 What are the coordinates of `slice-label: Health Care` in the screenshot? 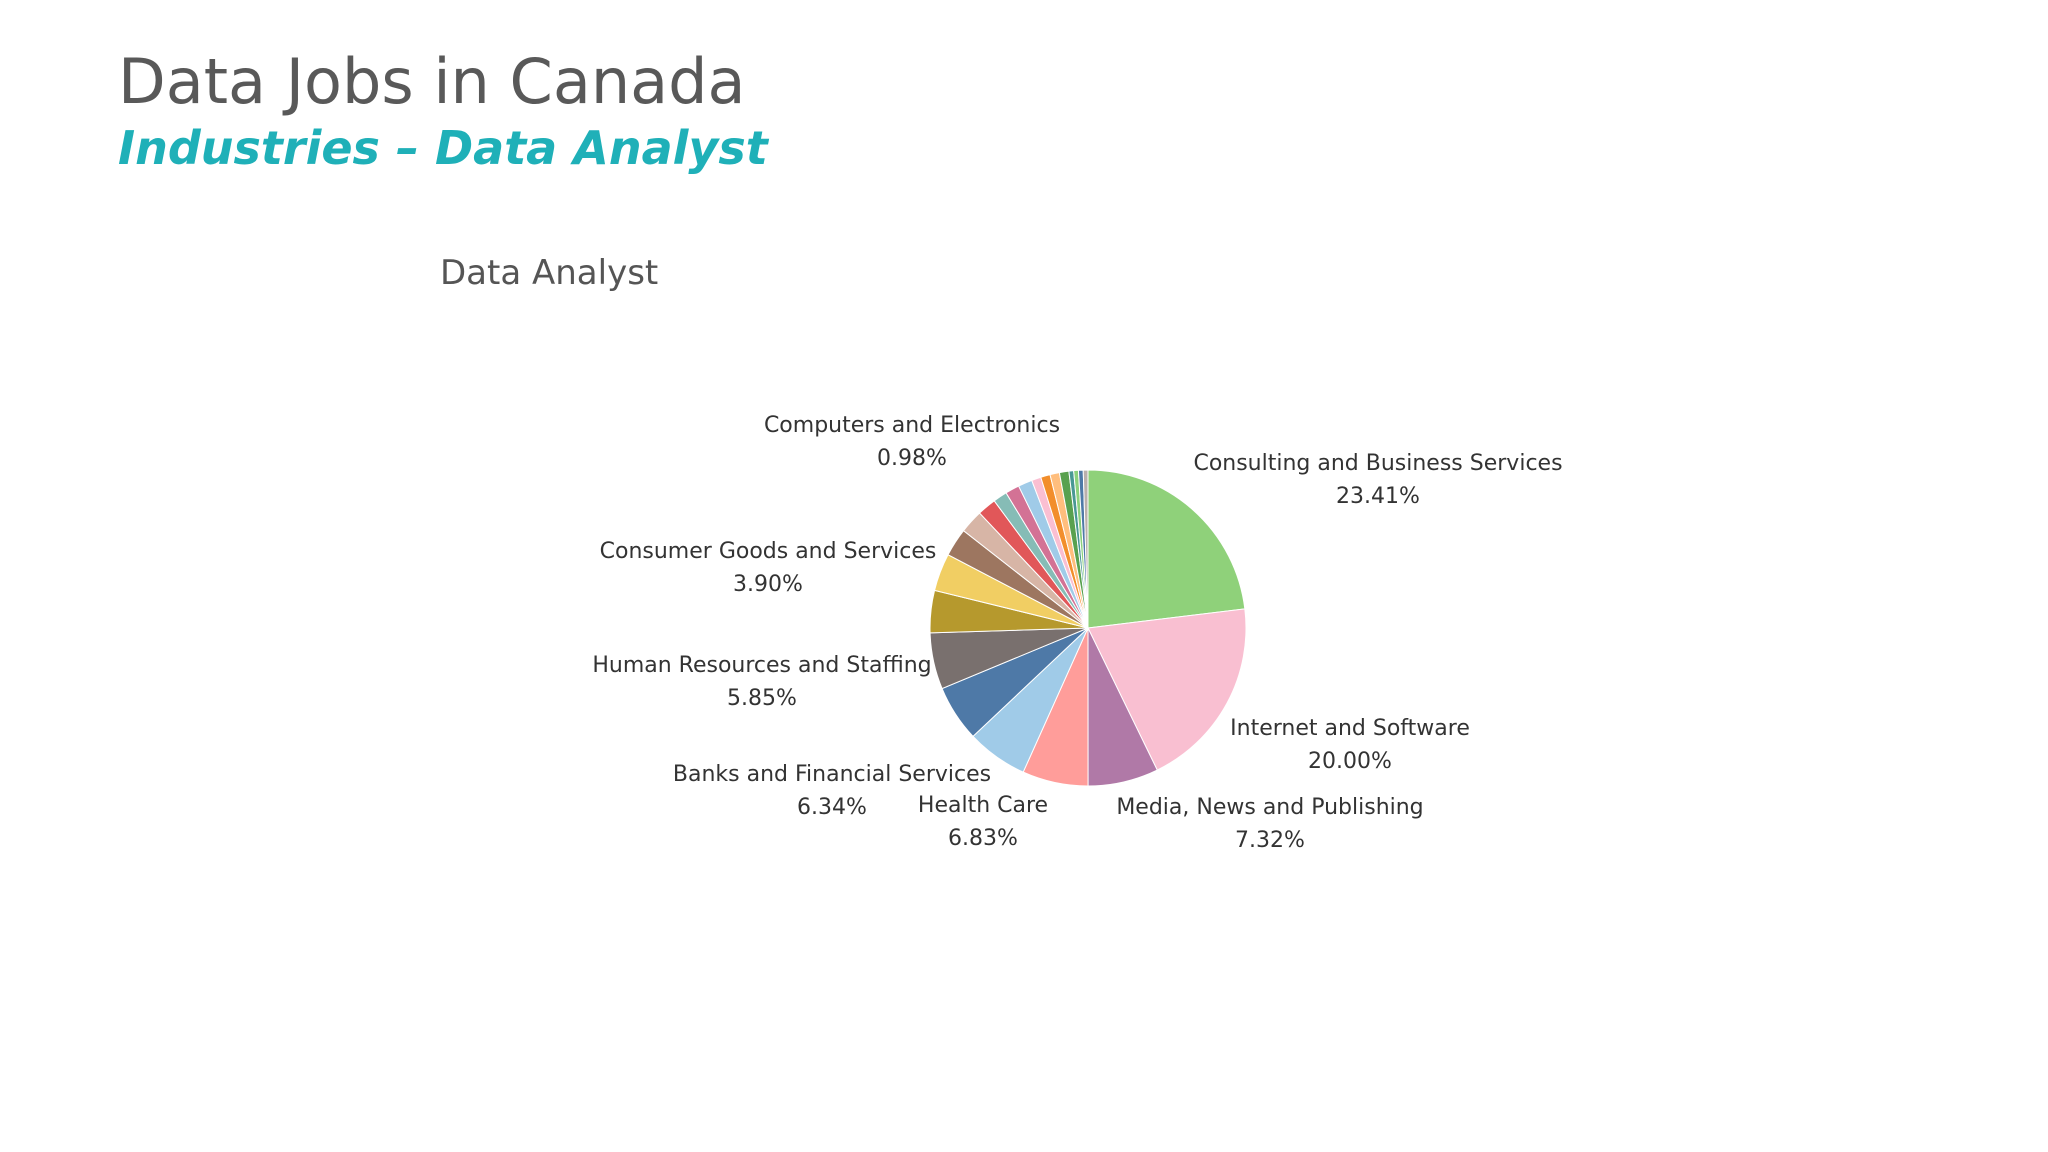 It's located at (983, 805).